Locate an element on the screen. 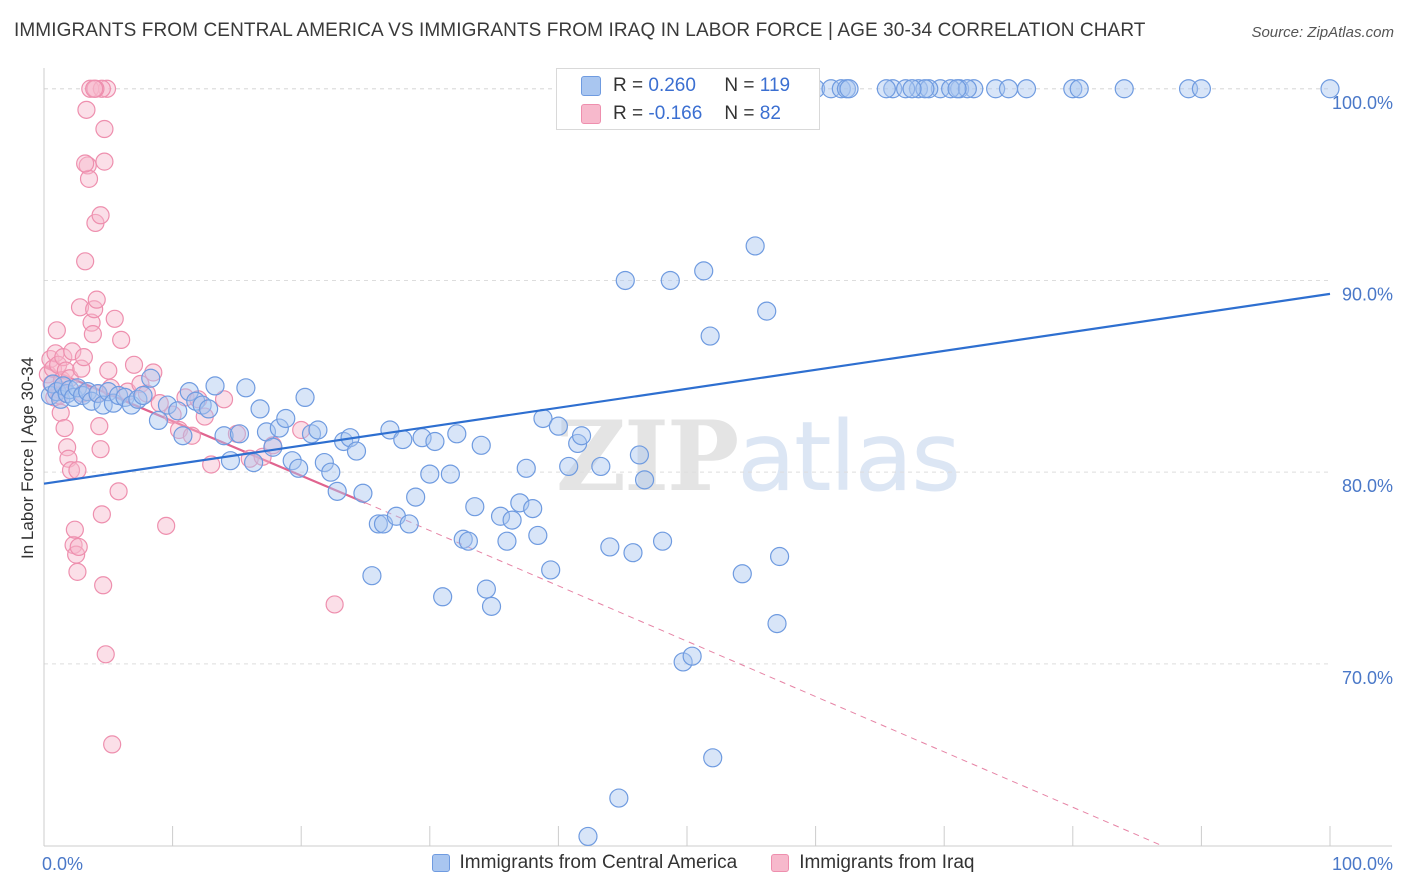 This screenshot has height=892, width=1406. watermark-atlas: atlas is located at coordinates (849, 457).